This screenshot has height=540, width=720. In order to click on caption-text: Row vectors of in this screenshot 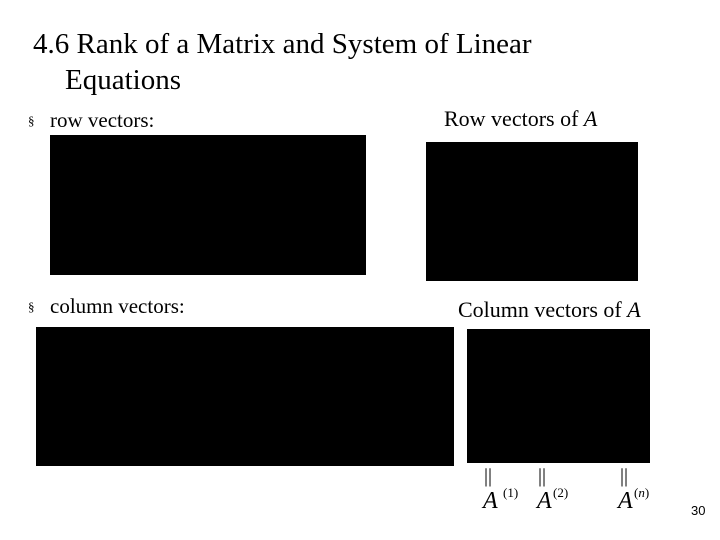, I will do `click(514, 118)`.